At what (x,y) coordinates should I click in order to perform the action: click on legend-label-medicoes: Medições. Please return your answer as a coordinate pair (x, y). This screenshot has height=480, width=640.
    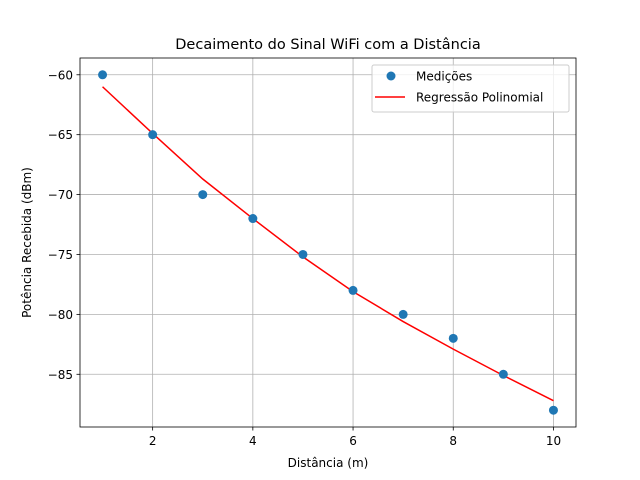
    Looking at the image, I should click on (444, 77).